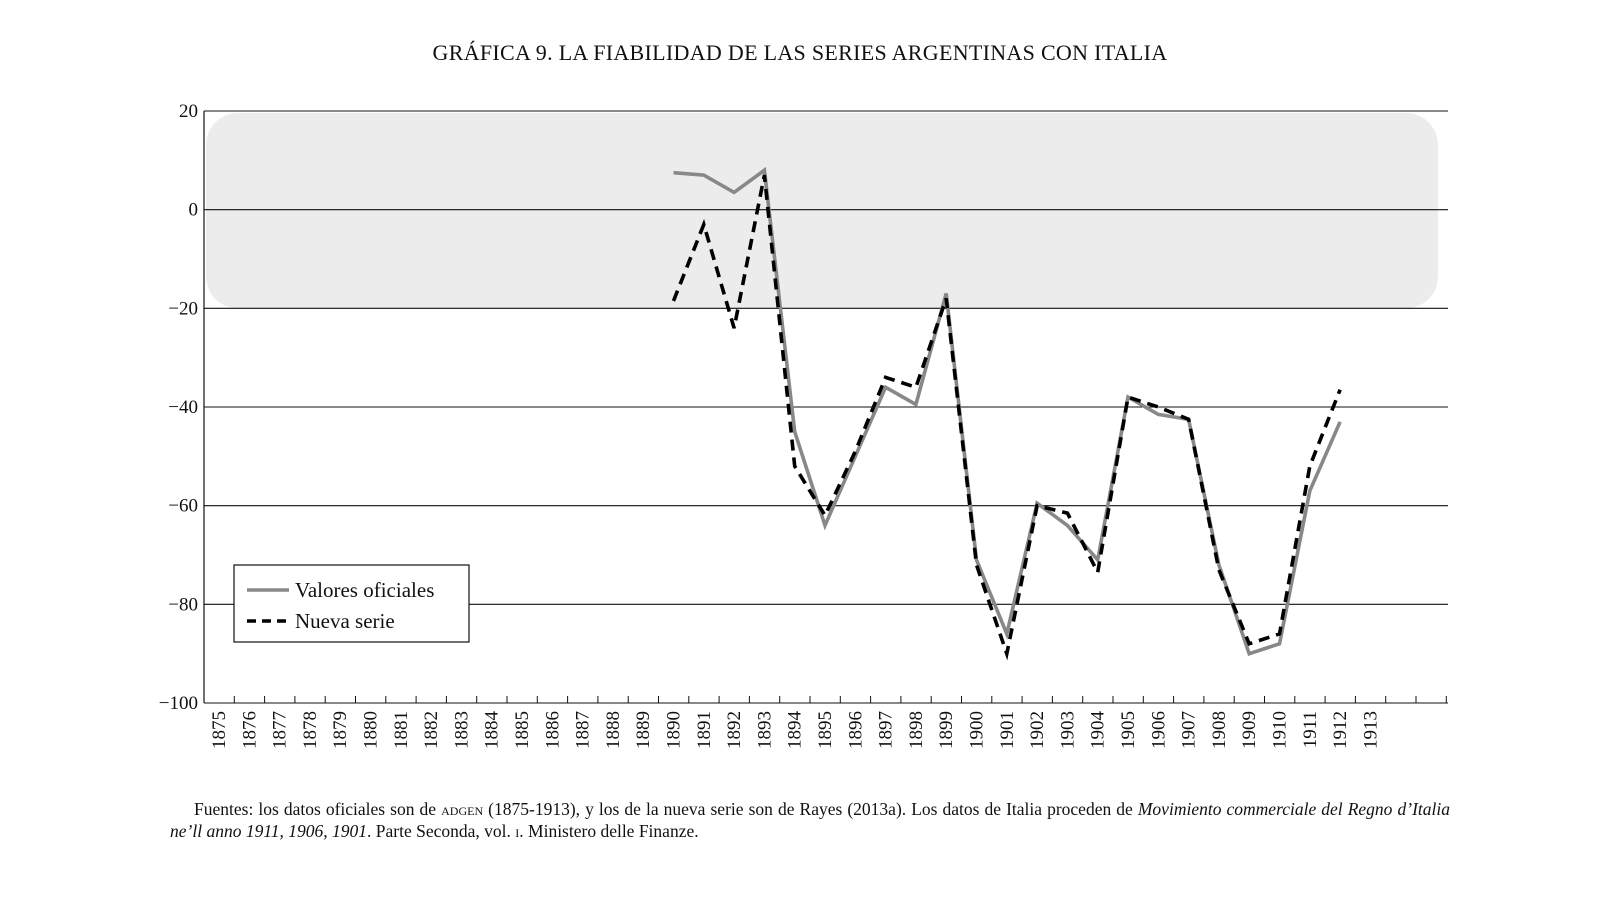 Image resolution: width=1600 pixels, height=900 pixels. I want to click on x-tick-label: 1891, so click(704, 730).